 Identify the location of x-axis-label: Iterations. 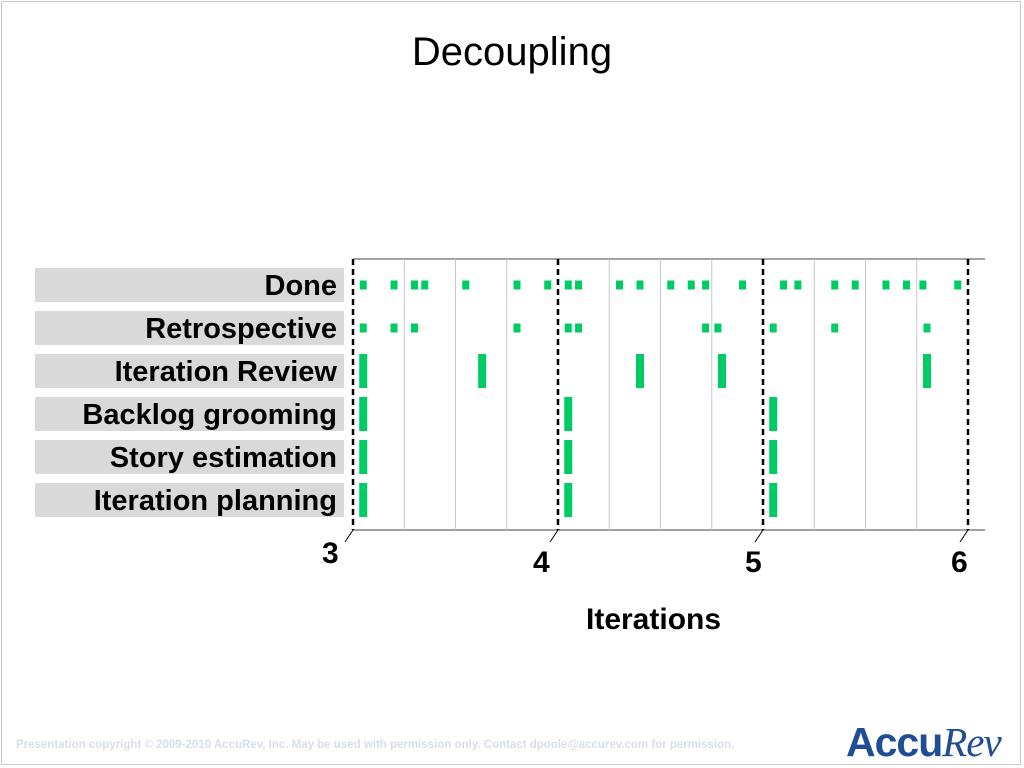
(654, 619).